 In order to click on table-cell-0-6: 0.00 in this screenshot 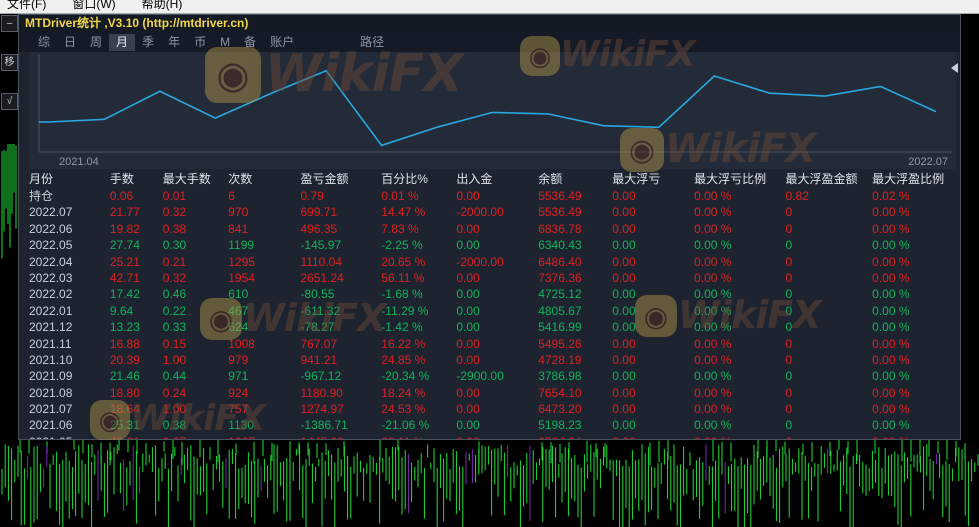, I will do `click(468, 196)`.